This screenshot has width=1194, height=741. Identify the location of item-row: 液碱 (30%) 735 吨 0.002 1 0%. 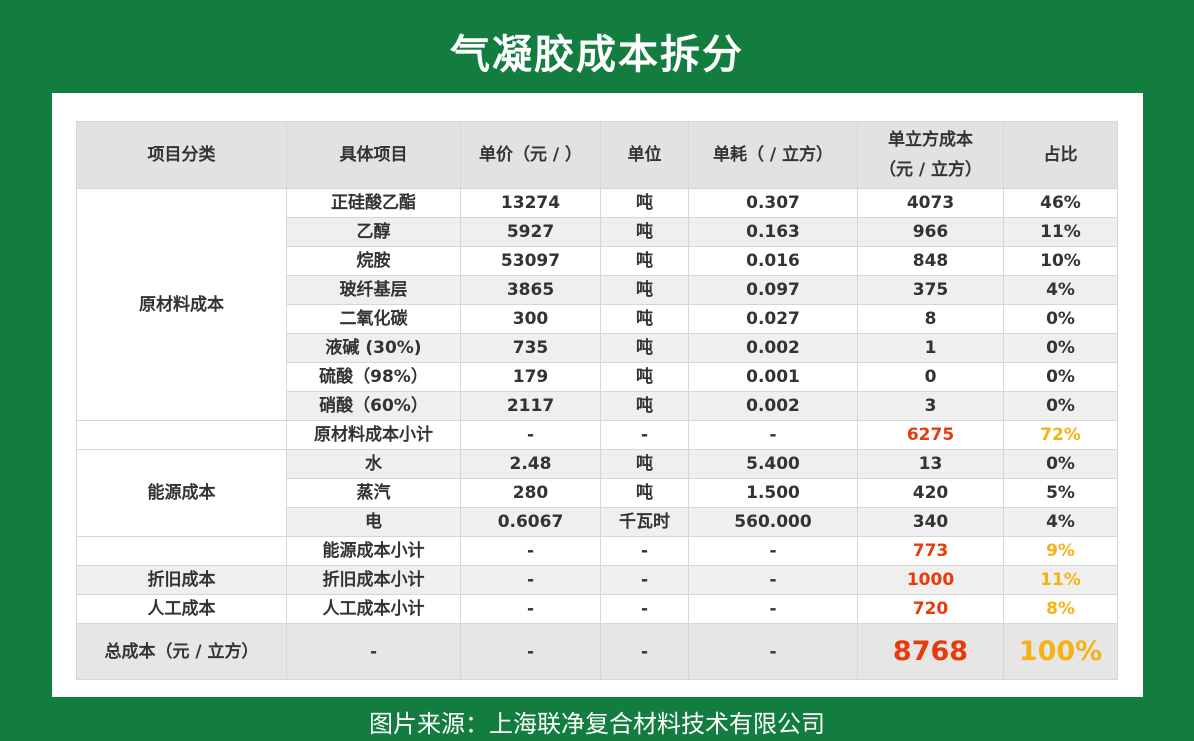
(597, 348).